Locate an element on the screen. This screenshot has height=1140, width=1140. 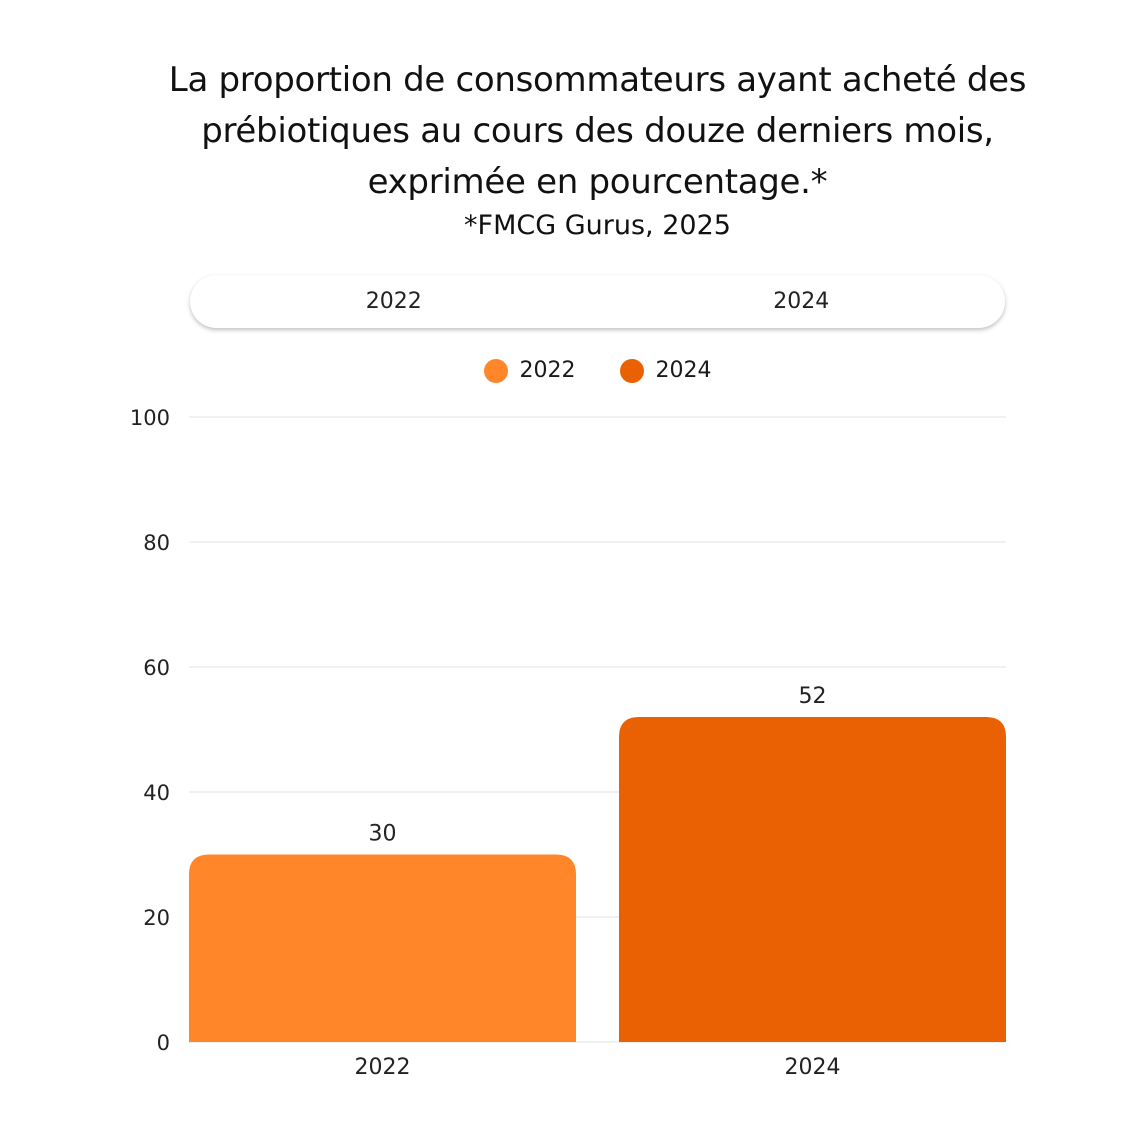
bar-2022 is located at coordinates (382, 948).